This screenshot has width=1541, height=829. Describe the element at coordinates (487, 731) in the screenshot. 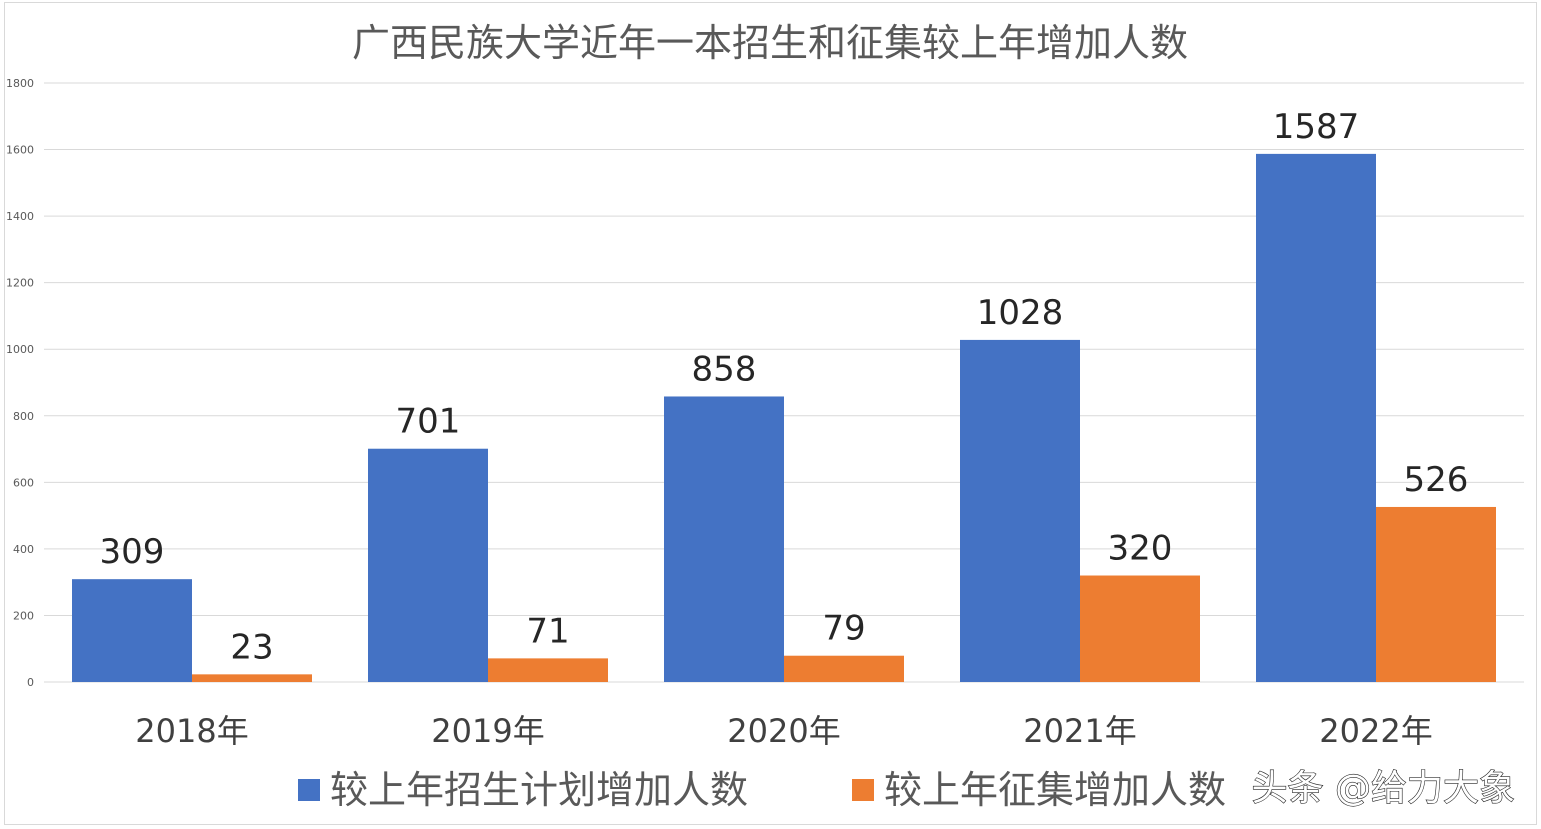

I see `x-tick-label: 2019年` at that location.